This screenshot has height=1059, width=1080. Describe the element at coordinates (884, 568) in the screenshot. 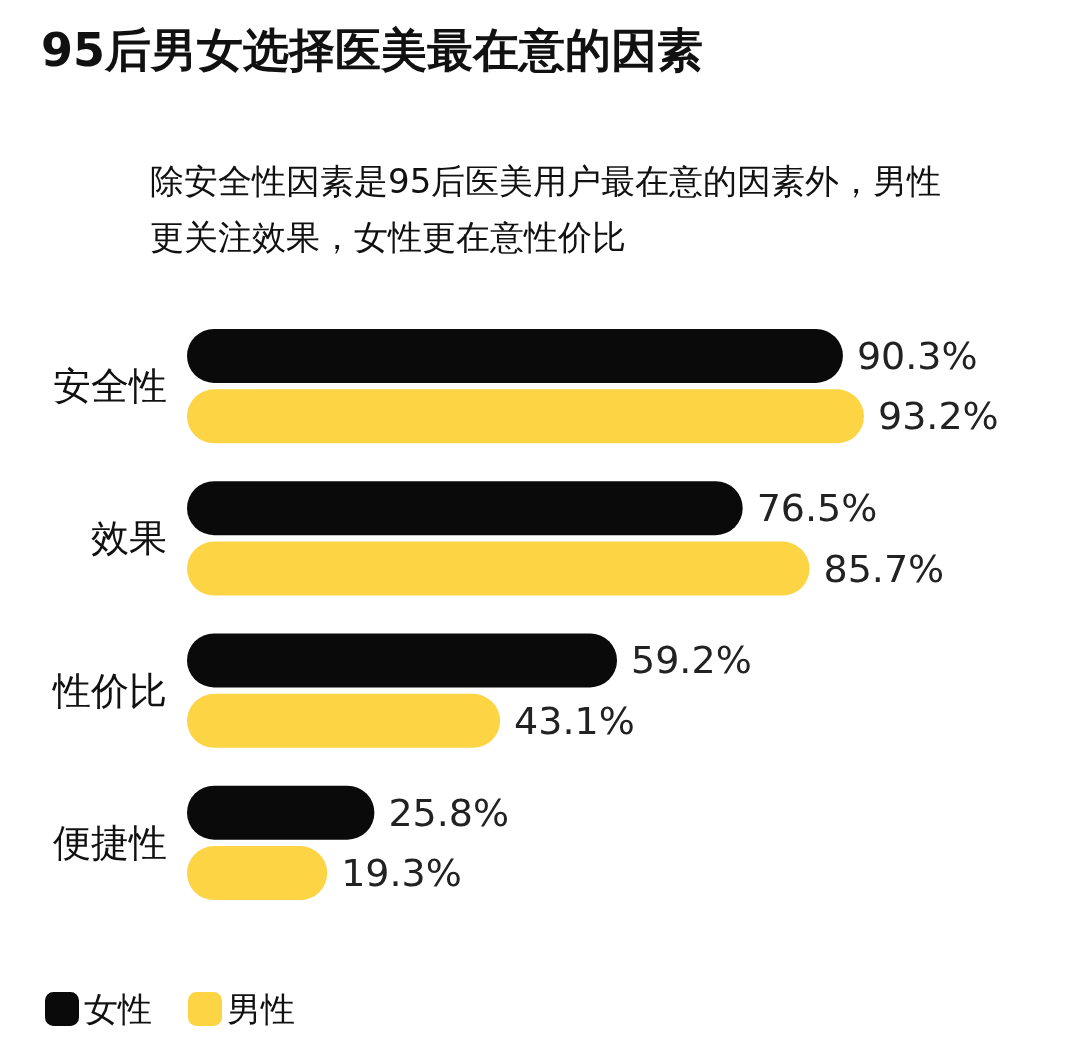

I see `data-label: 85.7%` at that location.